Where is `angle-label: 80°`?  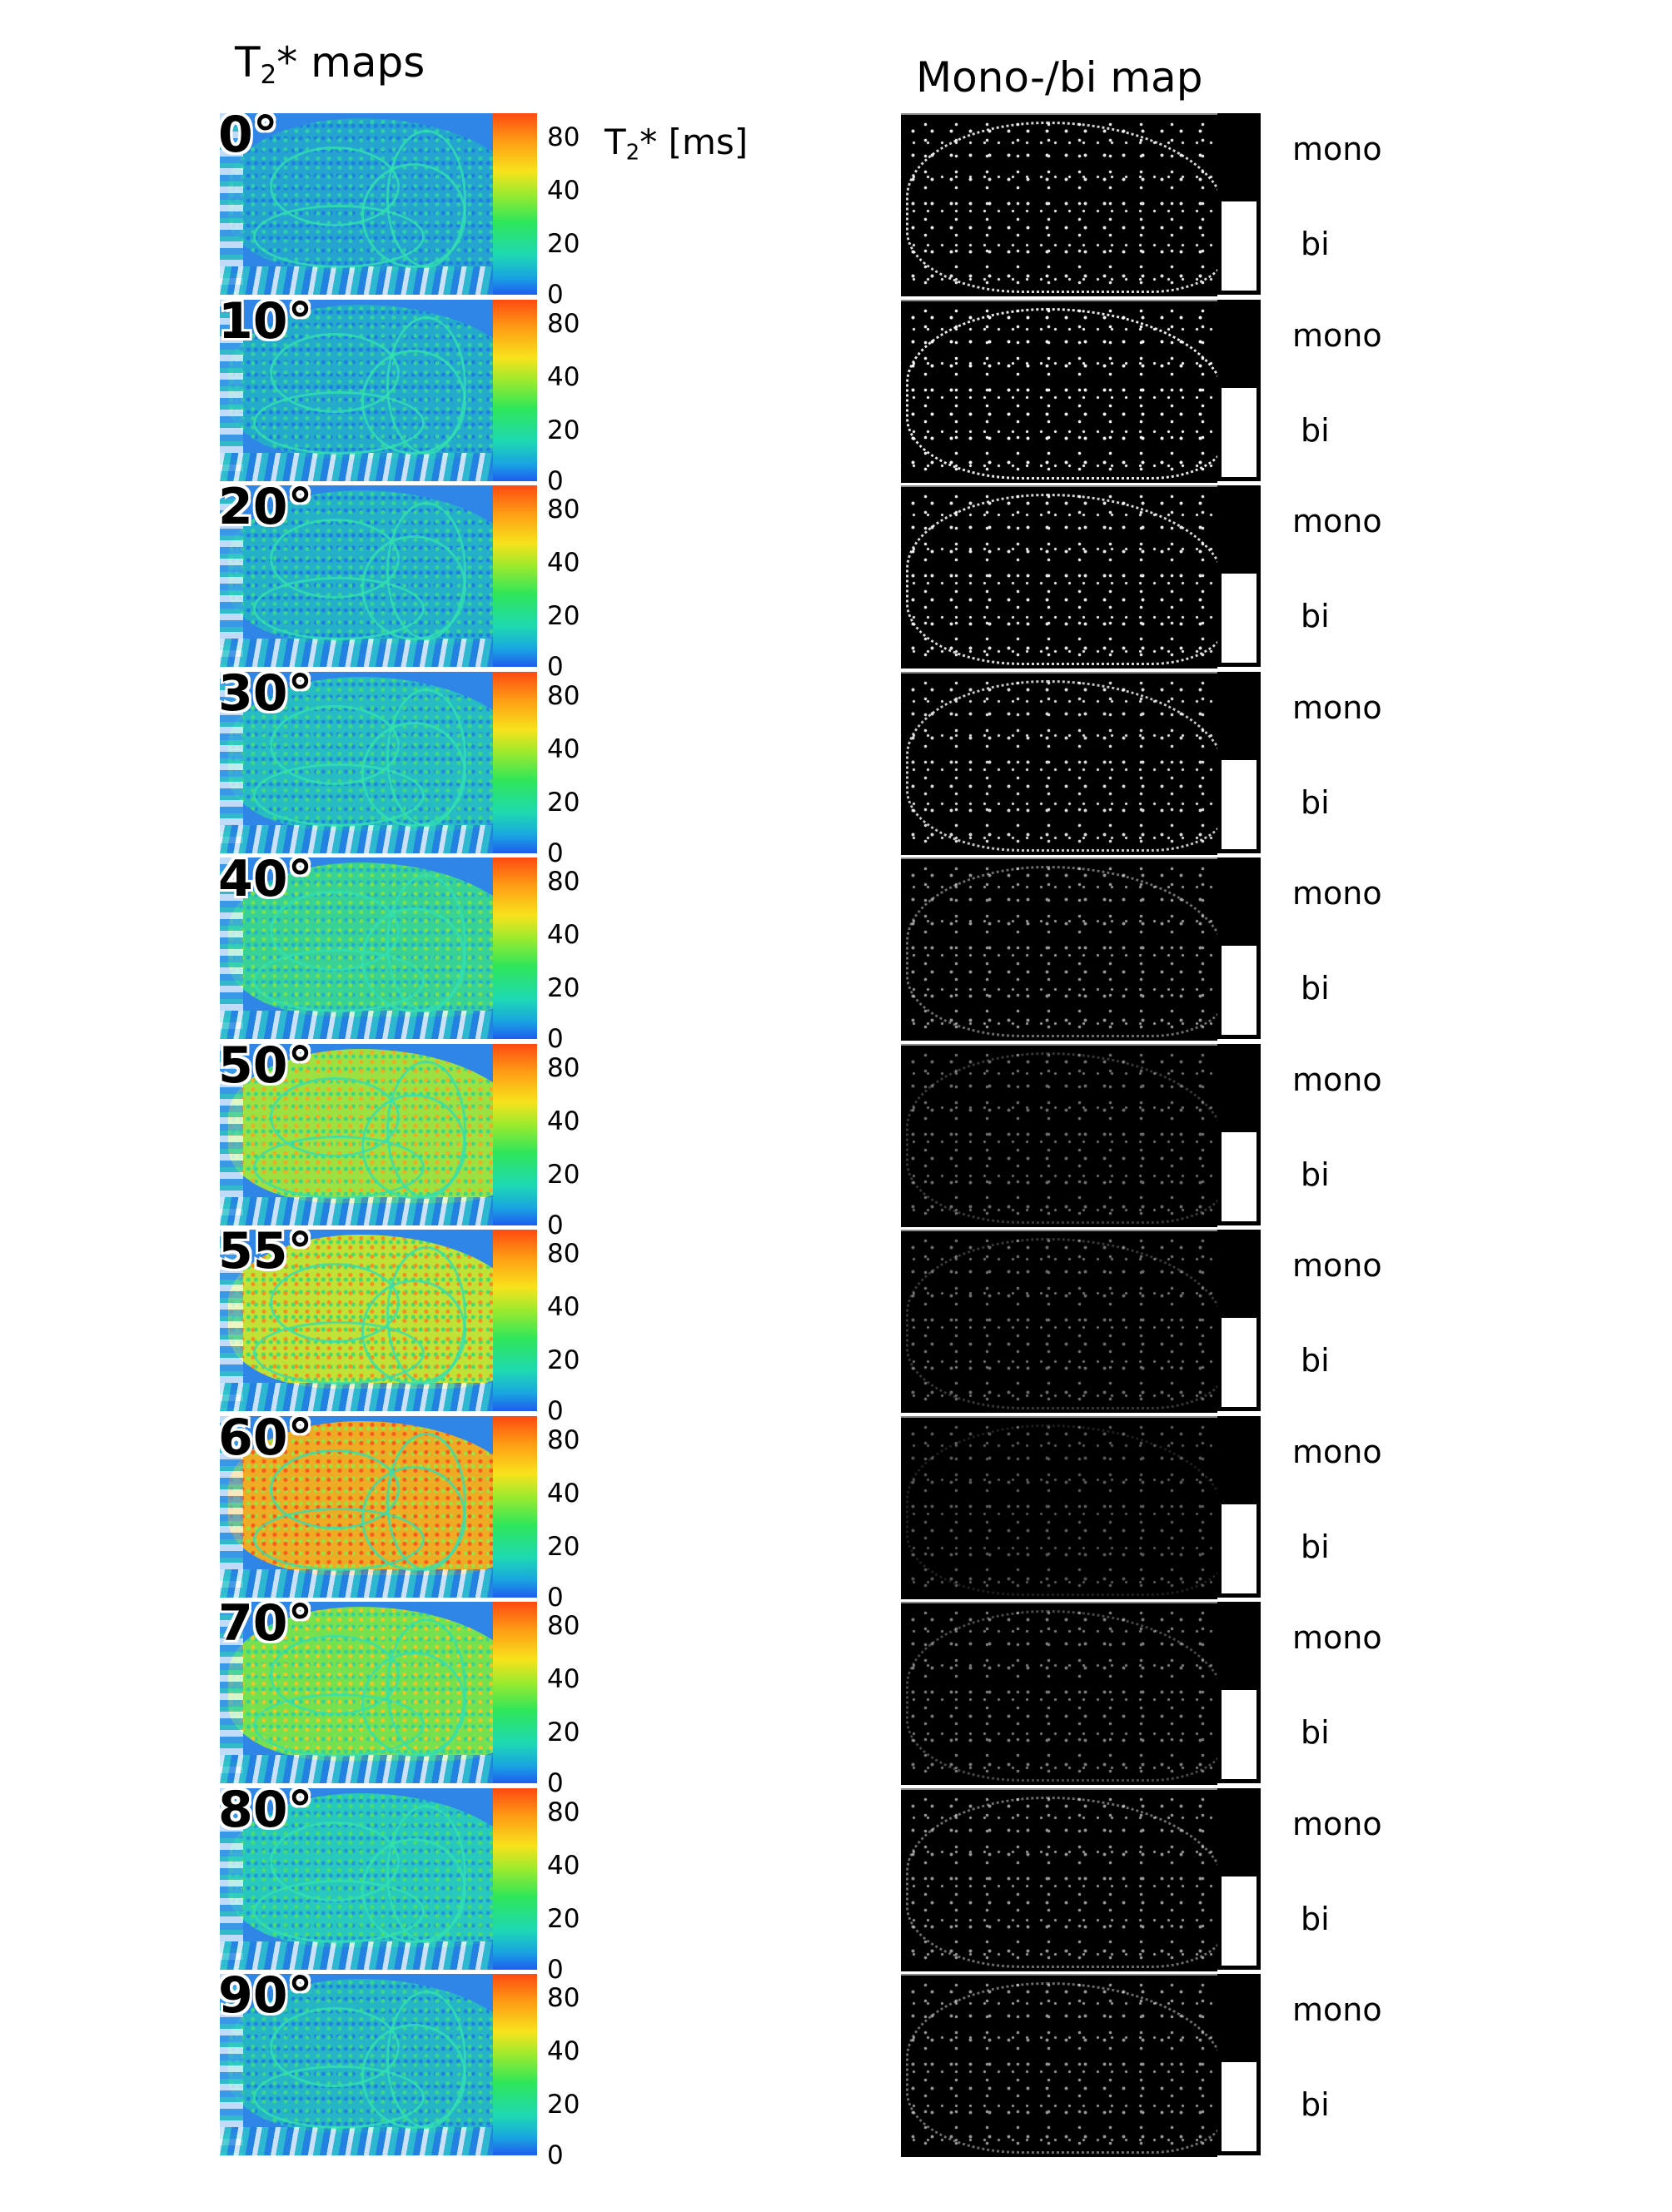
angle-label: 80° is located at coordinates (265, 1810).